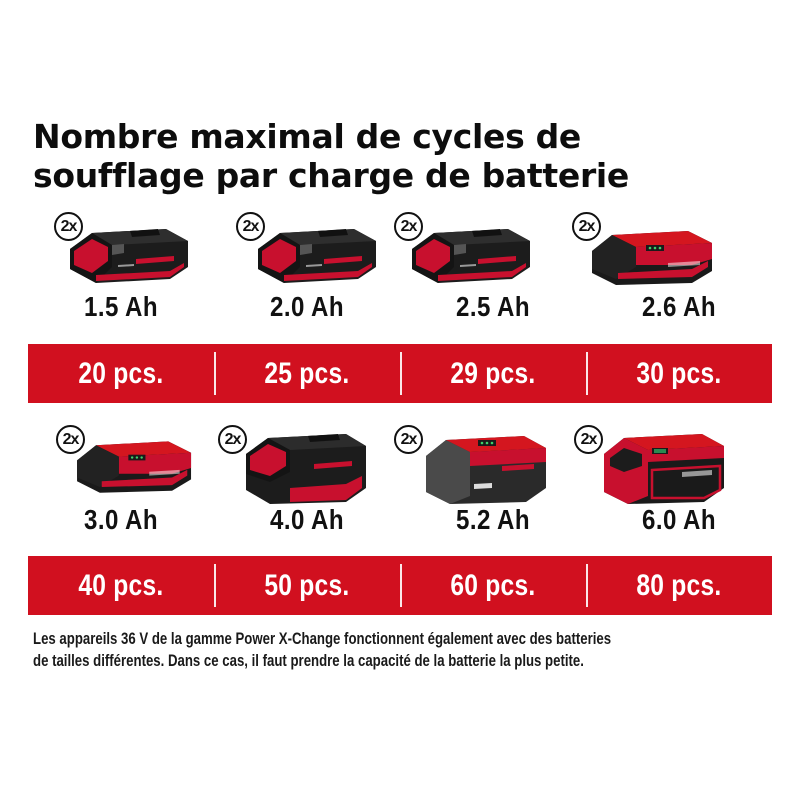 Image resolution: width=800 pixels, height=800 pixels. Describe the element at coordinates (679, 519) in the screenshot. I see `battery-capacity: 6.0 Ah` at that location.